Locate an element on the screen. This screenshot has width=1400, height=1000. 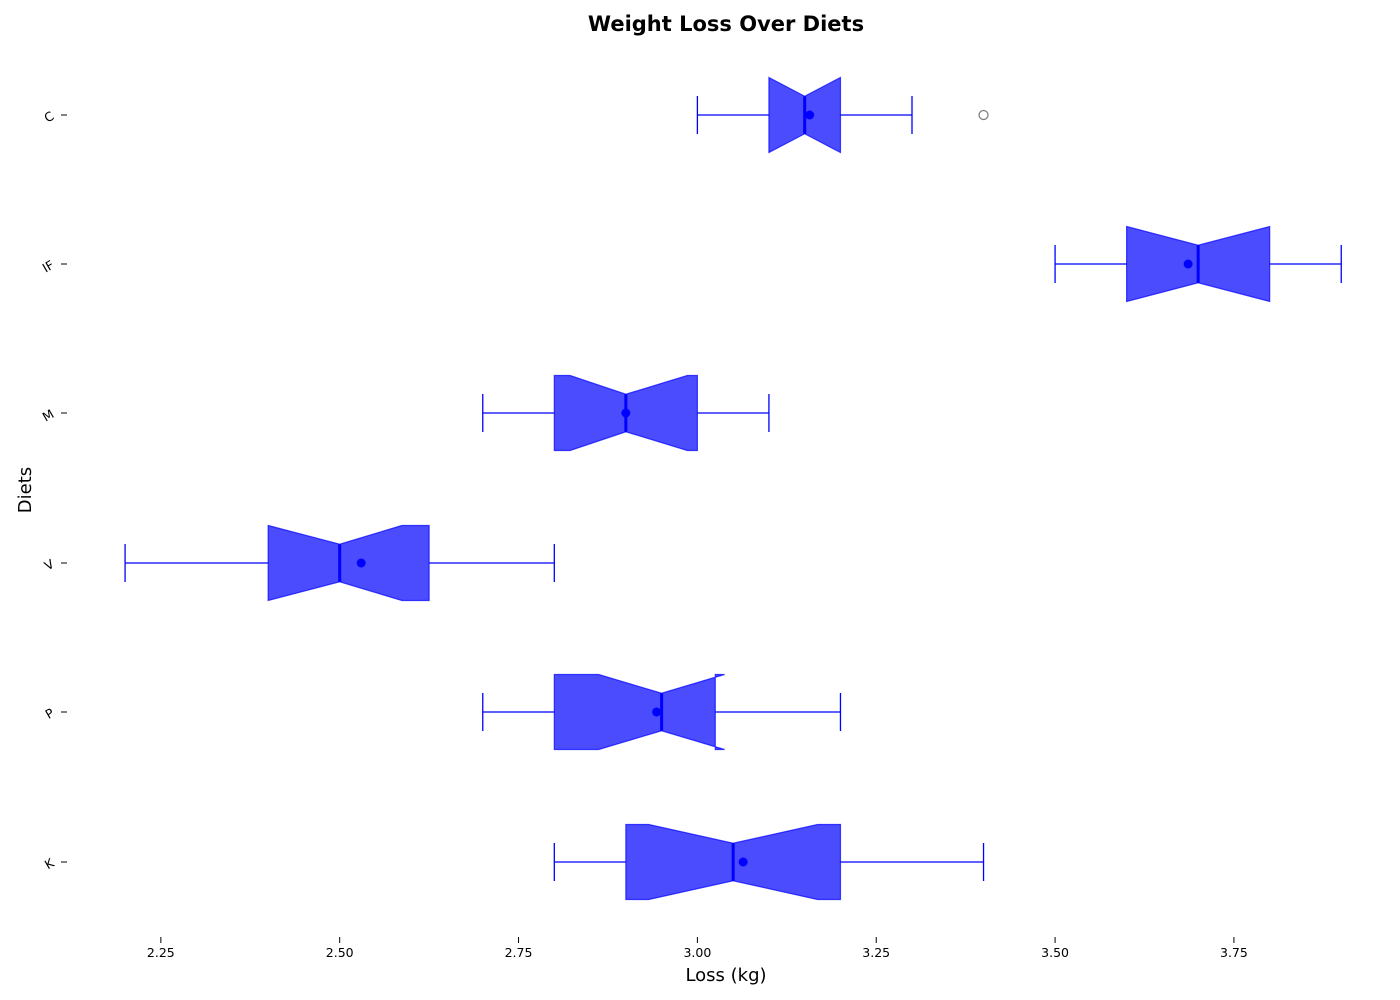
box-body-P is located at coordinates (639, 712).